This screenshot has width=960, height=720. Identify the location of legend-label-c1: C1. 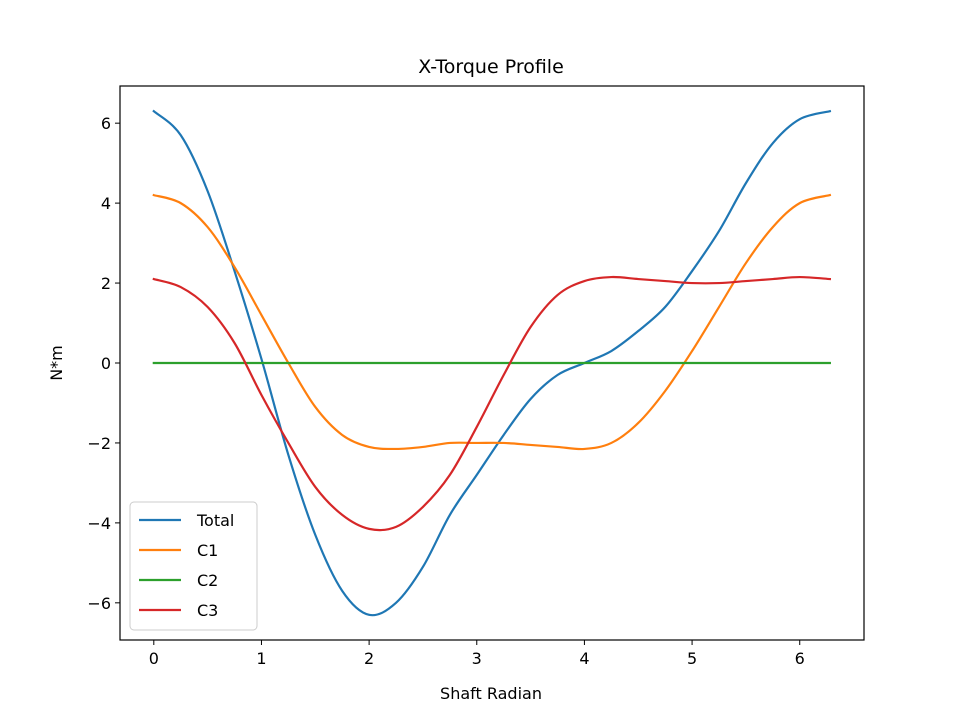
(207, 550).